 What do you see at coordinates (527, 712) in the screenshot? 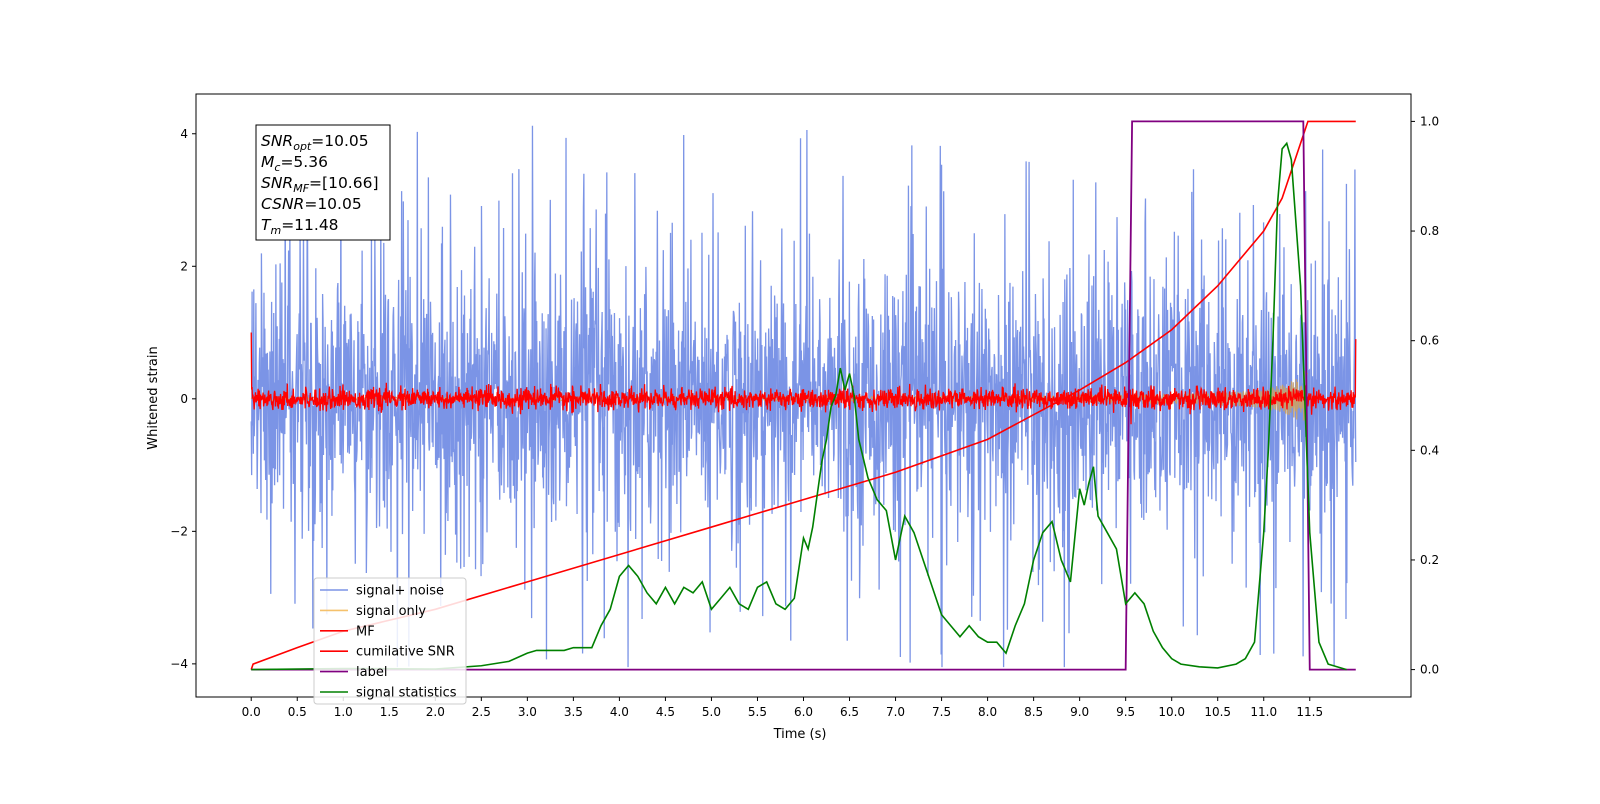
I see `x-tick-label: 3.0` at bounding box center [527, 712].